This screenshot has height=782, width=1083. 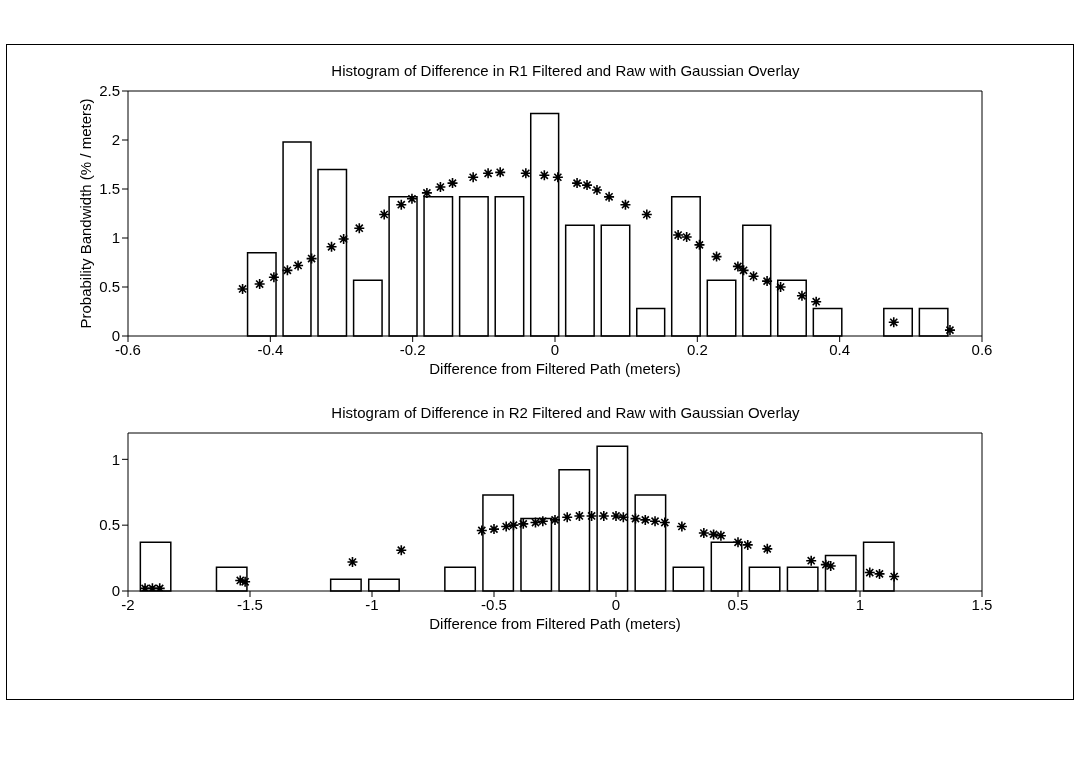 What do you see at coordinates (494, 604) in the screenshot?
I see `x-tick-label: -0.5` at bounding box center [494, 604].